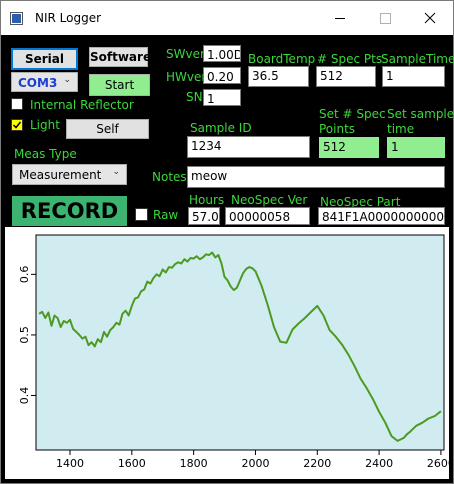 The height and width of the screenshot is (484, 454). What do you see at coordinates (316, 177) in the screenshot?
I see `notes-field: meow` at bounding box center [316, 177].